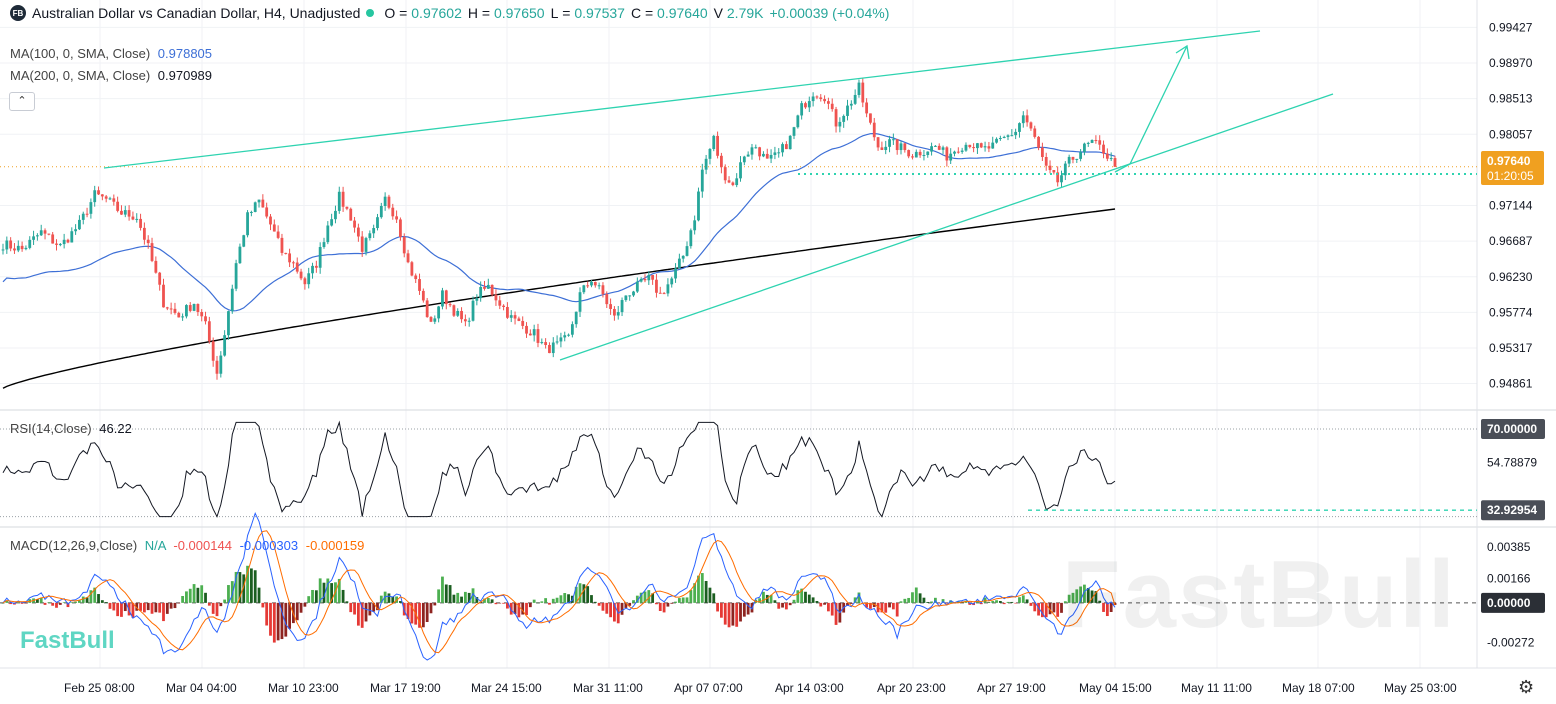 The image size is (1556, 704). What do you see at coordinates (1526, 687) in the screenshot?
I see `gear-icon: ⚙` at bounding box center [1526, 687].